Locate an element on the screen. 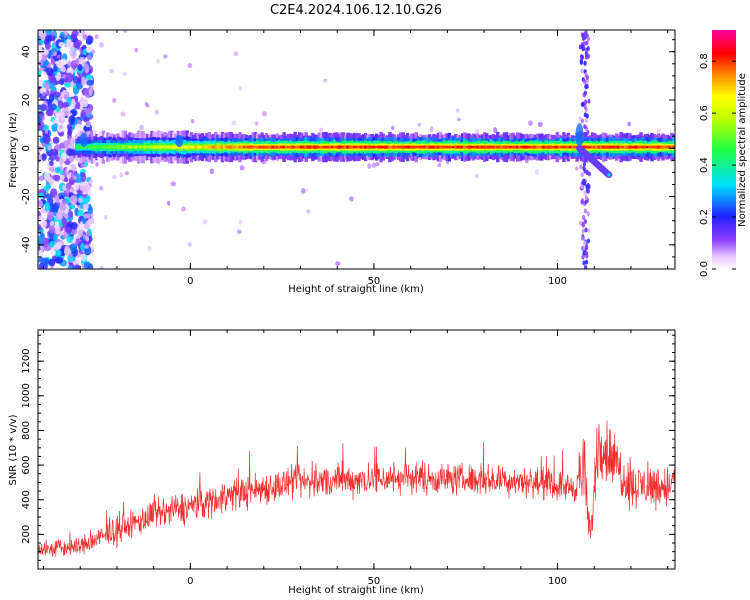 Image resolution: width=750 pixels, height=600 pixels. y-tick-label: 1000 is located at coordinates (26, 395).